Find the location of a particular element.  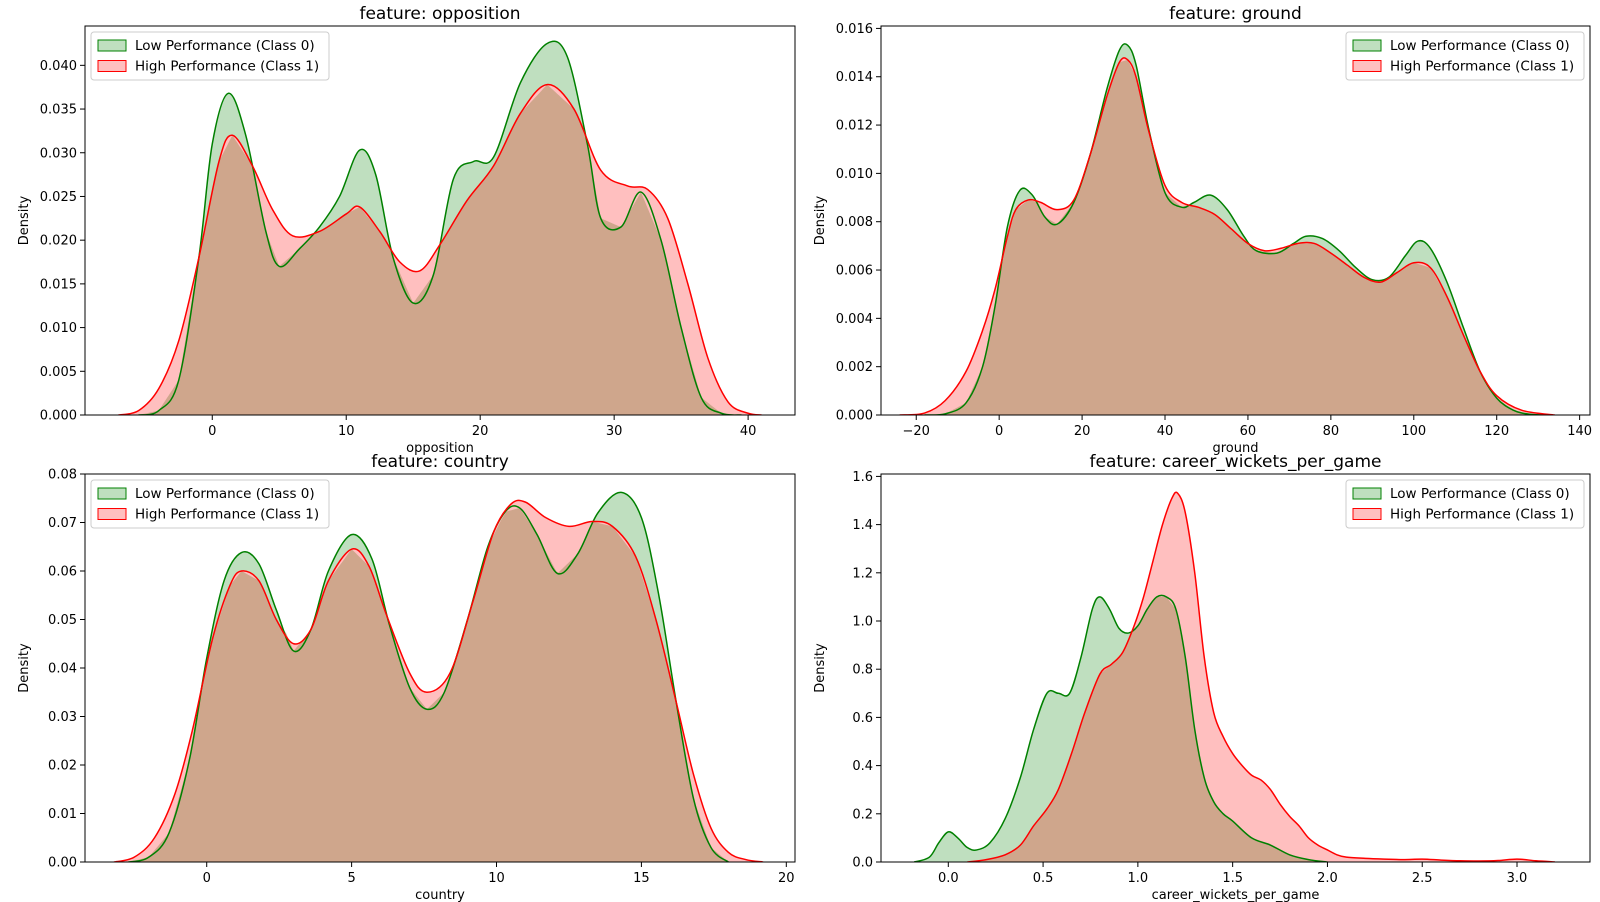

y-tick-label: 0.040 is located at coordinates (58, 66).